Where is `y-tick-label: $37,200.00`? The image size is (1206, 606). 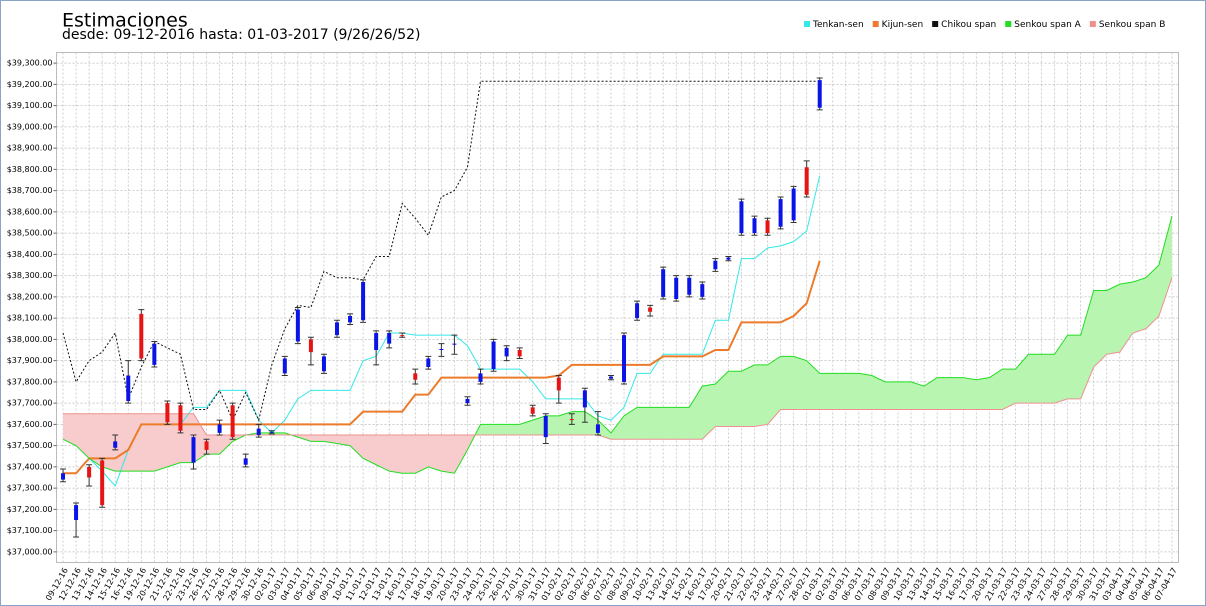
y-tick-label: $37,200.00 is located at coordinates (30, 509).